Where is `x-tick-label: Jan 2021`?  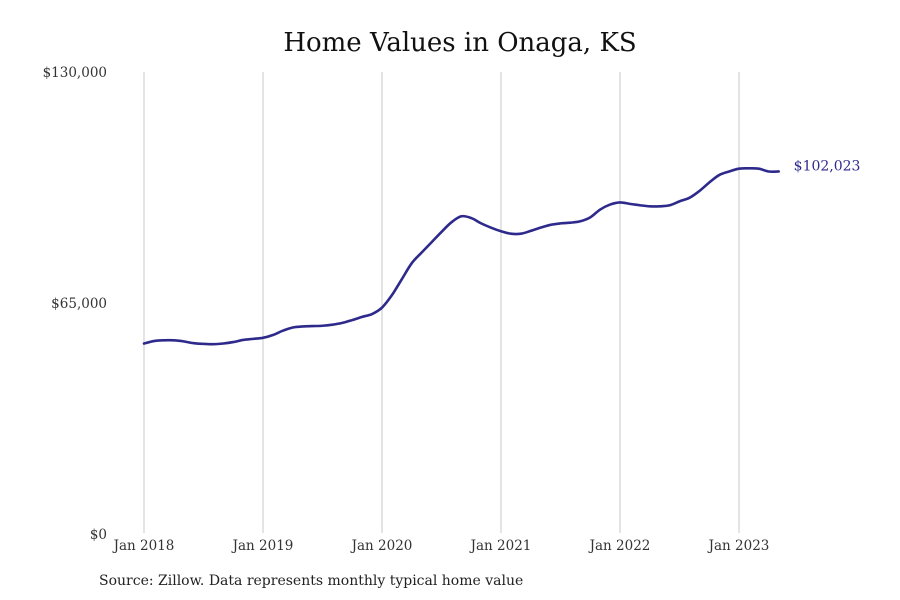
x-tick-label: Jan 2021 is located at coordinates (500, 546).